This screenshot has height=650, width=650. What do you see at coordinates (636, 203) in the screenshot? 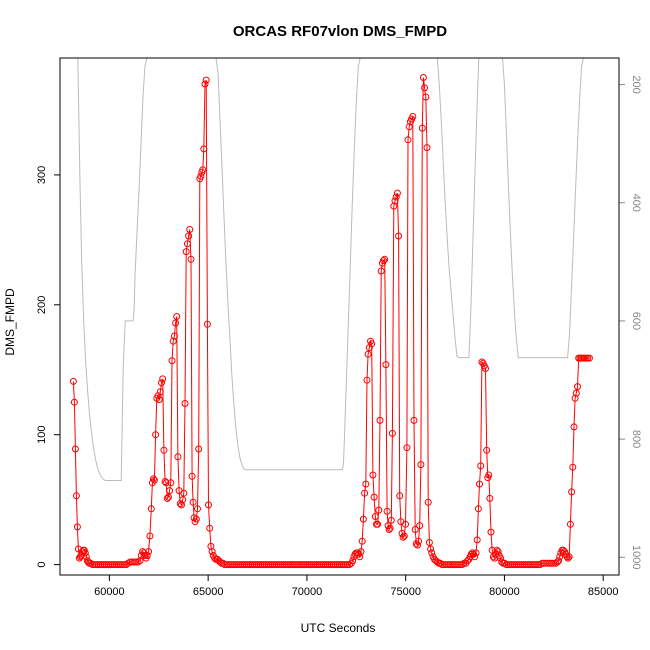
I see `y2-tick-label: 400` at bounding box center [636, 203].